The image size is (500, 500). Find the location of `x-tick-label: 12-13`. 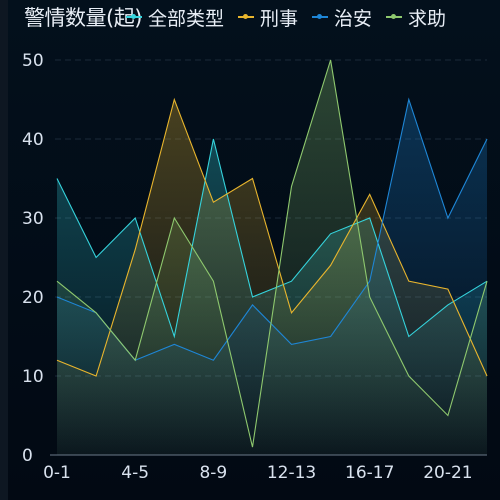

x-tick-label: 12-13 is located at coordinates (291, 473).